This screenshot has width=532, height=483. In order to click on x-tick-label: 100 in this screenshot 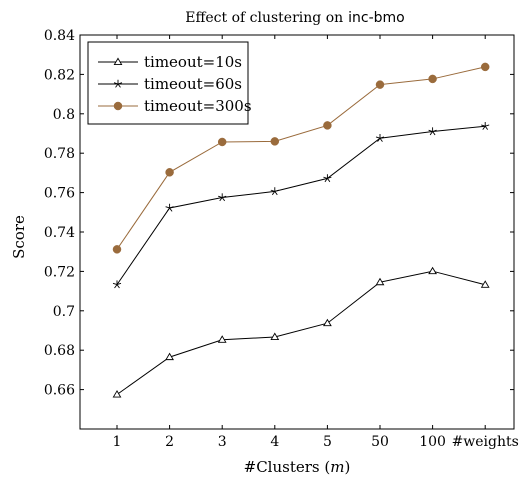, I will do `click(432, 442)`.